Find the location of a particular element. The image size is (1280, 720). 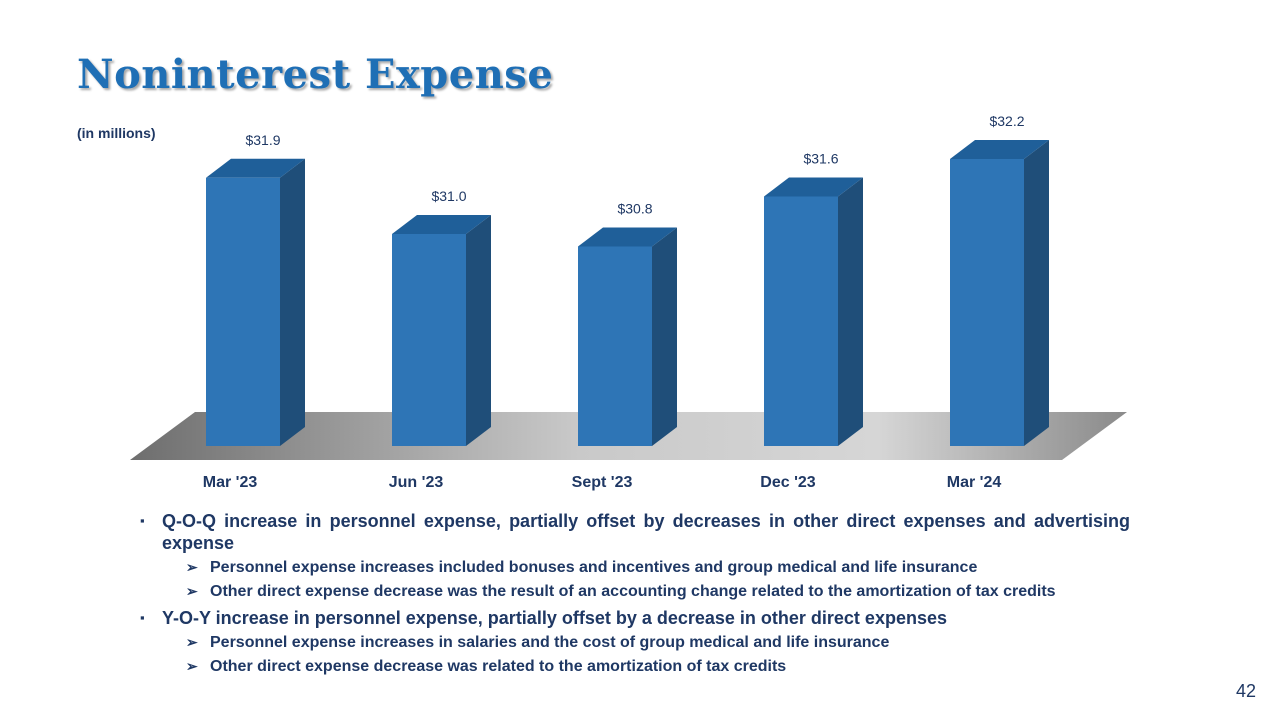

value-labels-group: $31.9 $31.0 $30.8 $31.6 $32.2 is located at coordinates (634, 165).